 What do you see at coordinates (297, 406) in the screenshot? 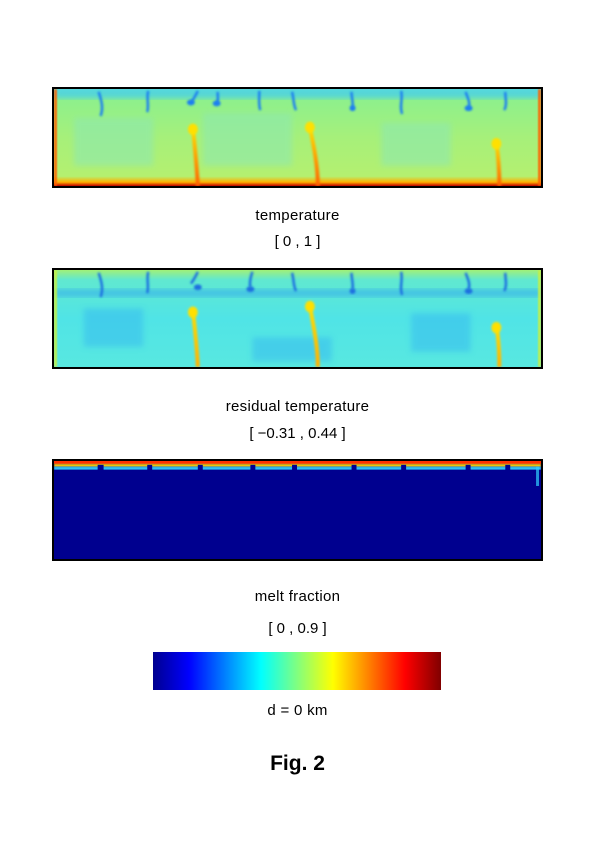
I see `residual-temperature-caption: residual temperature` at bounding box center [297, 406].